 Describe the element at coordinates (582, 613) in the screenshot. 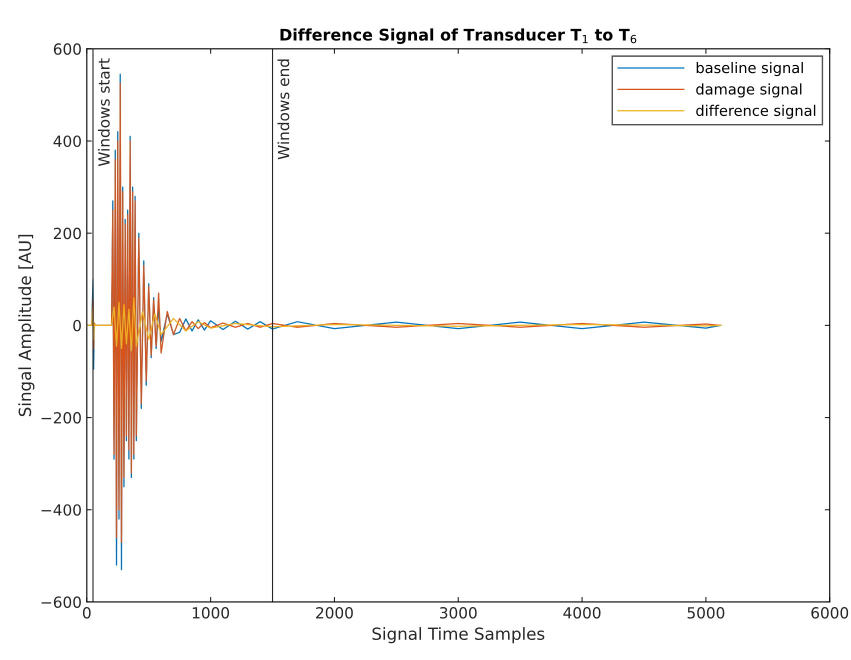

I see `x-tick-label: 4000` at that location.